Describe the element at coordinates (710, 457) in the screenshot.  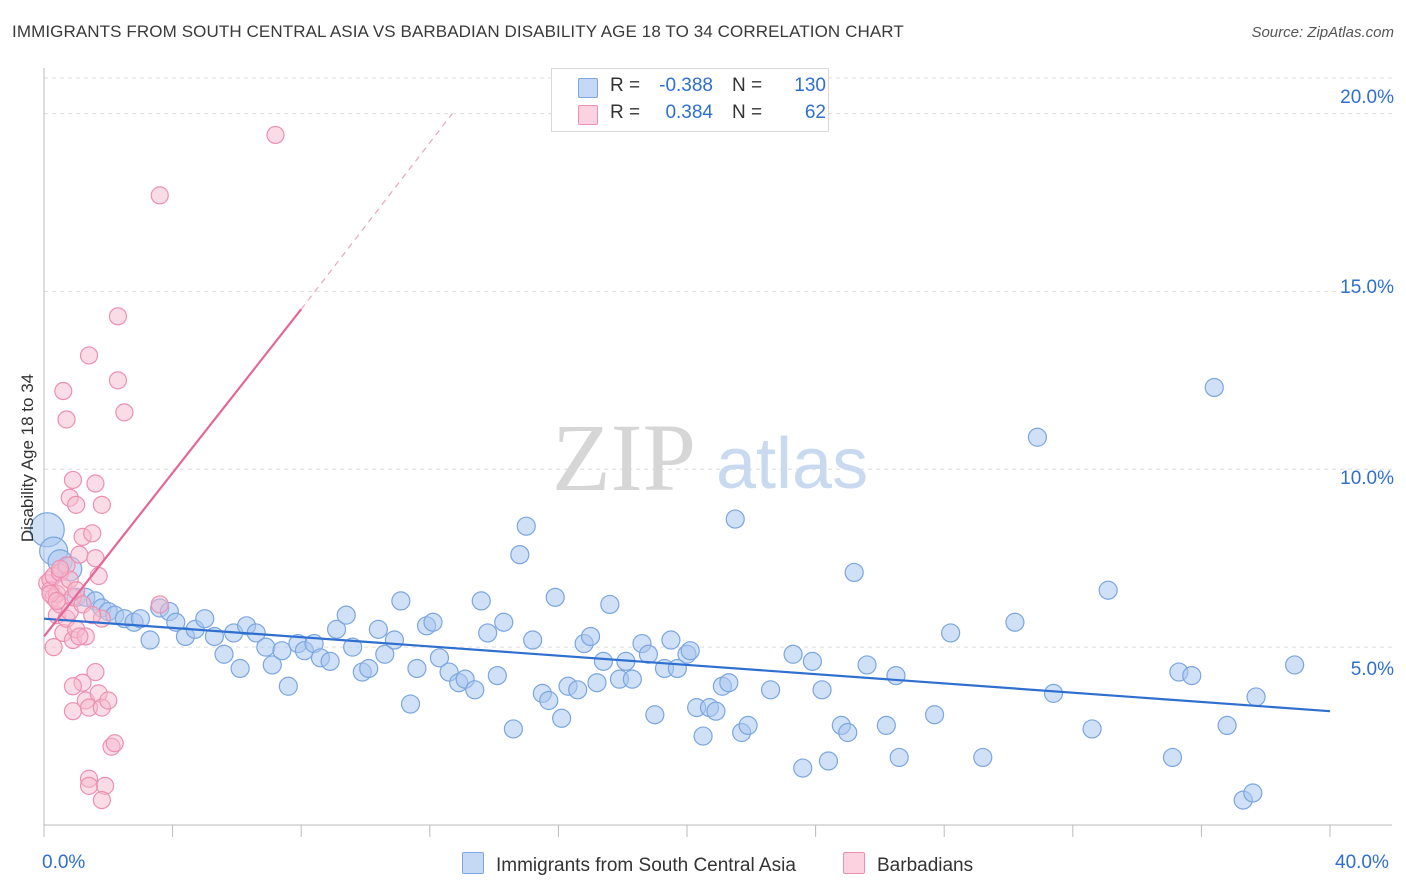
I see `watermark: ZIP atlas` at that location.